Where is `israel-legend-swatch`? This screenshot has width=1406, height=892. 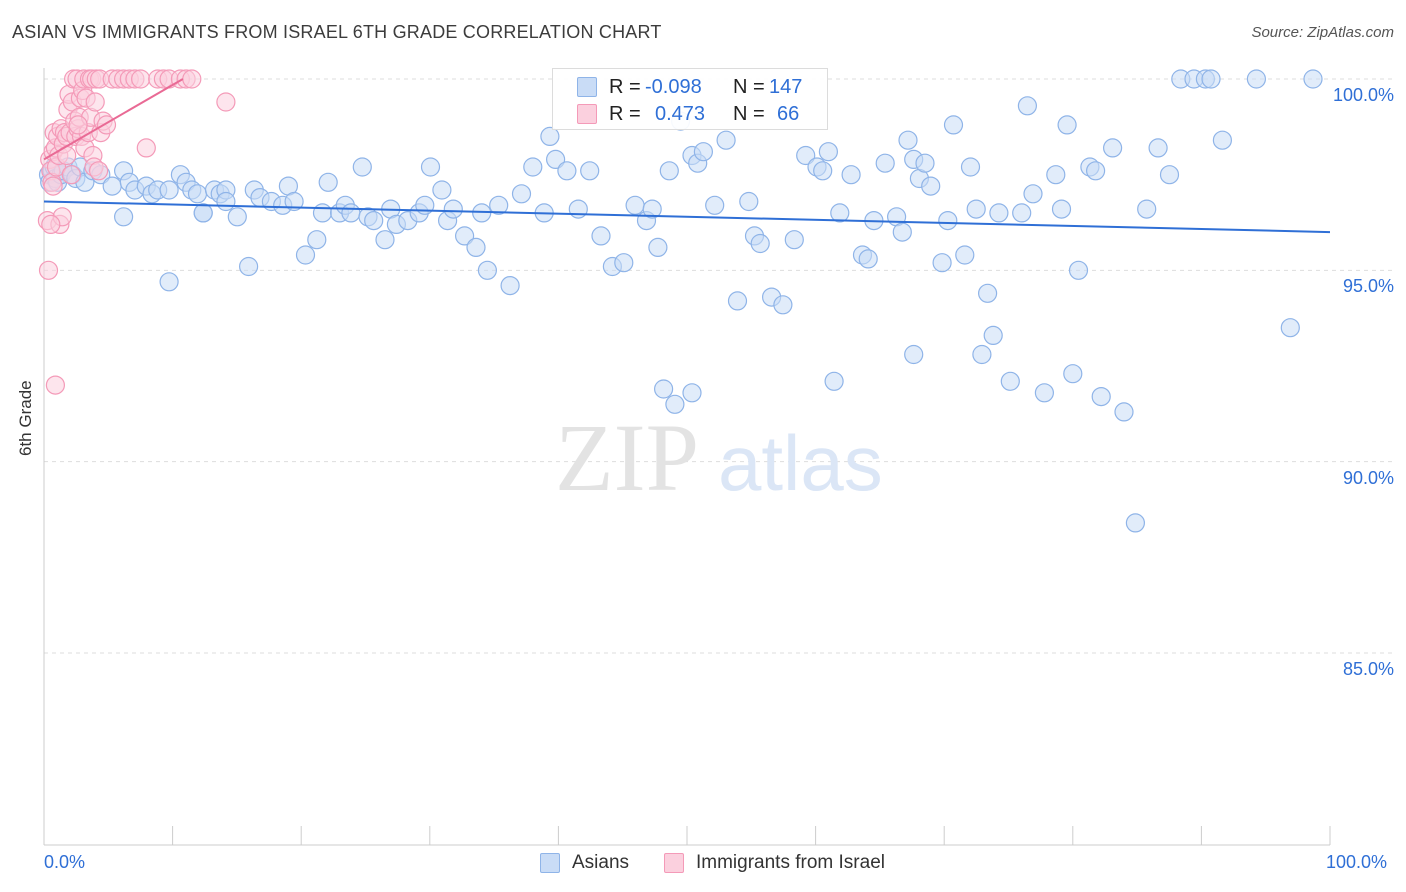
israel-legend-swatch is located at coordinates (674, 863).